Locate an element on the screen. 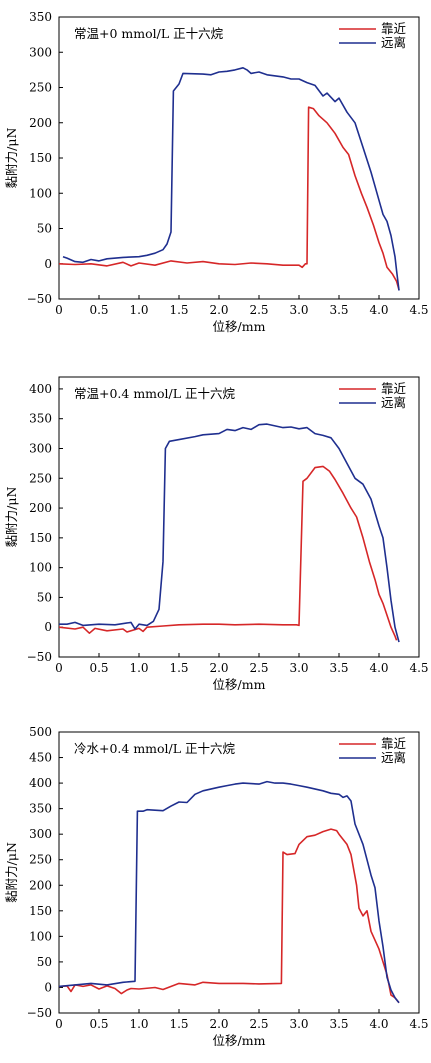 The height and width of the screenshot is (1063, 431). panel-title: 常温+0 mmol/L 正十六烷 is located at coordinates (149, 33).